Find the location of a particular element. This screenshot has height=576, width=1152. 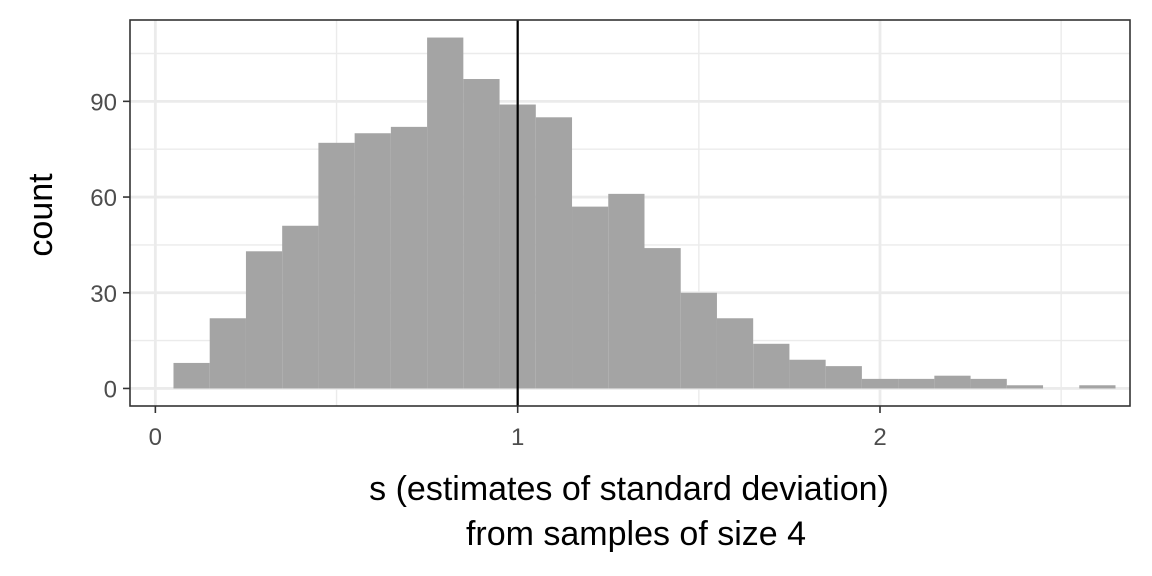

x-axis-title-line1: s (estimates of standard deviation) is located at coordinates (629, 489).